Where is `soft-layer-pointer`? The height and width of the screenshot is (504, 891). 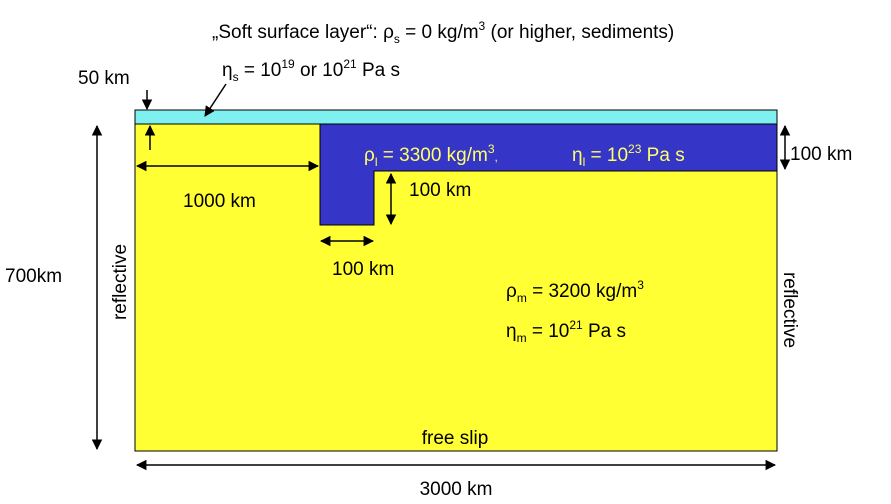
soft-layer-pointer is located at coordinates (215, 100).